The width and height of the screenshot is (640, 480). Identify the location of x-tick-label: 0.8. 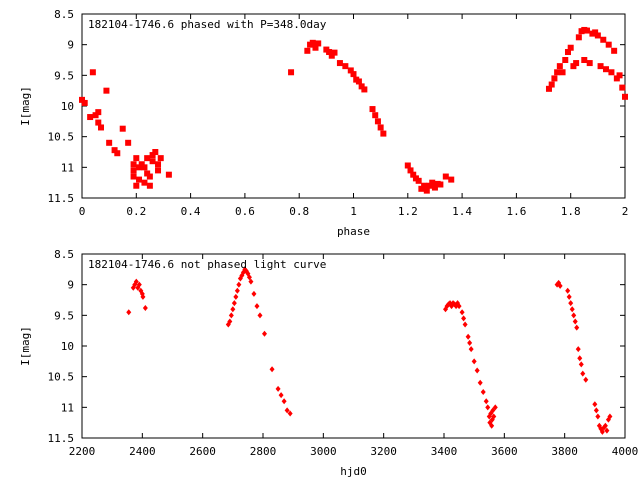
(299, 211).